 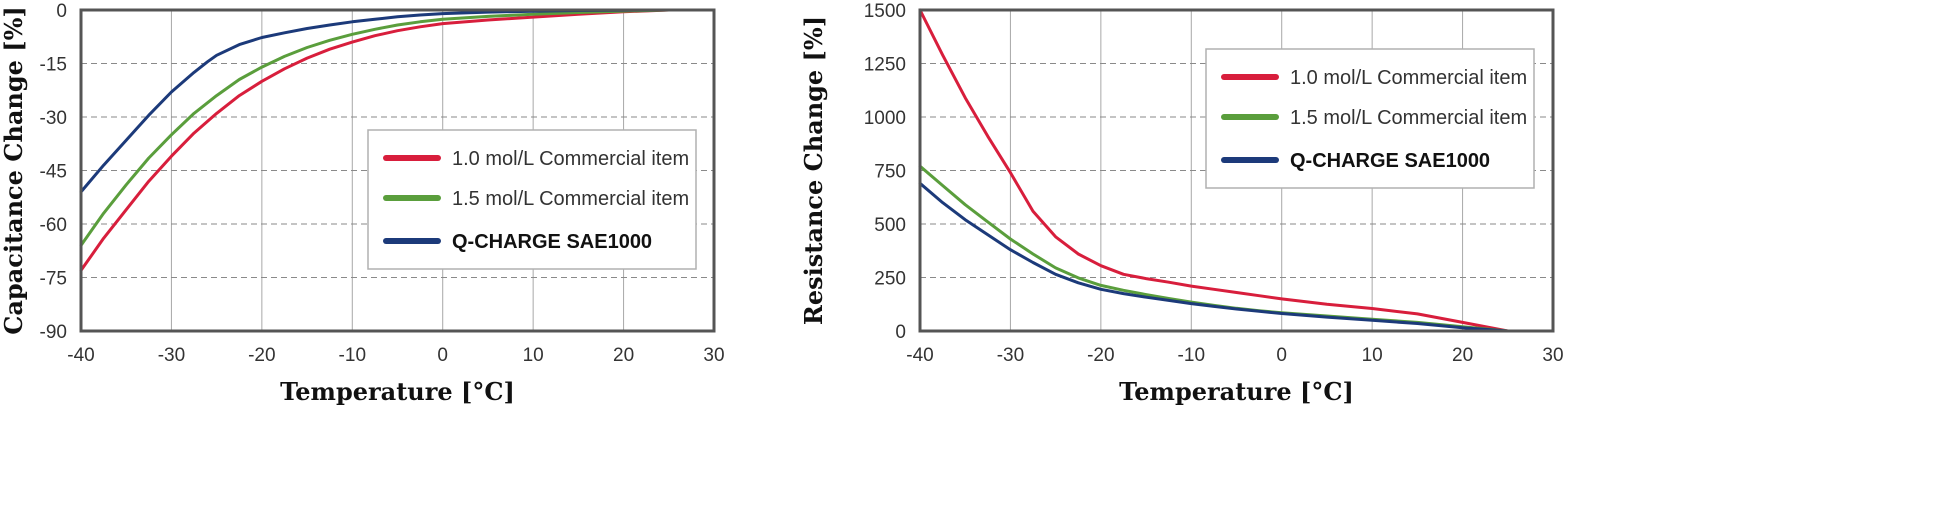 I want to click on y-axis-title: Capacitance Change [%], so click(x=14, y=170).